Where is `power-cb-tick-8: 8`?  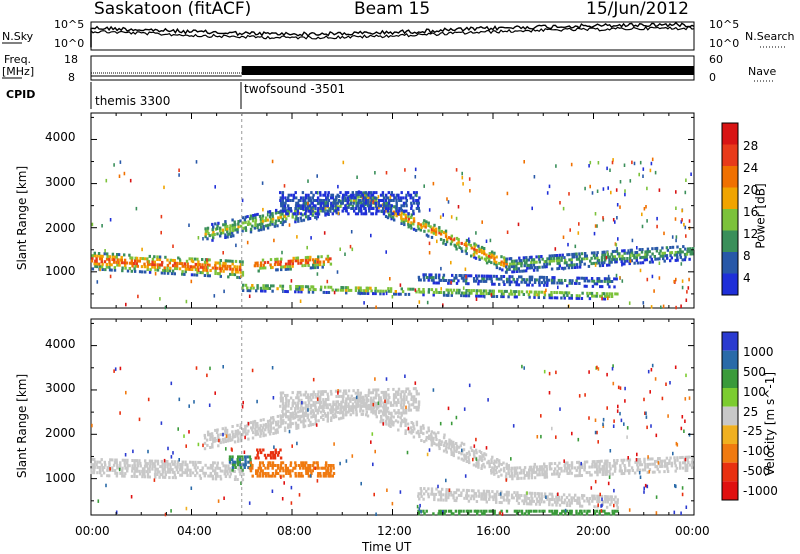
power-cb-tick-8: 8 is located at coordinates (747, 256).